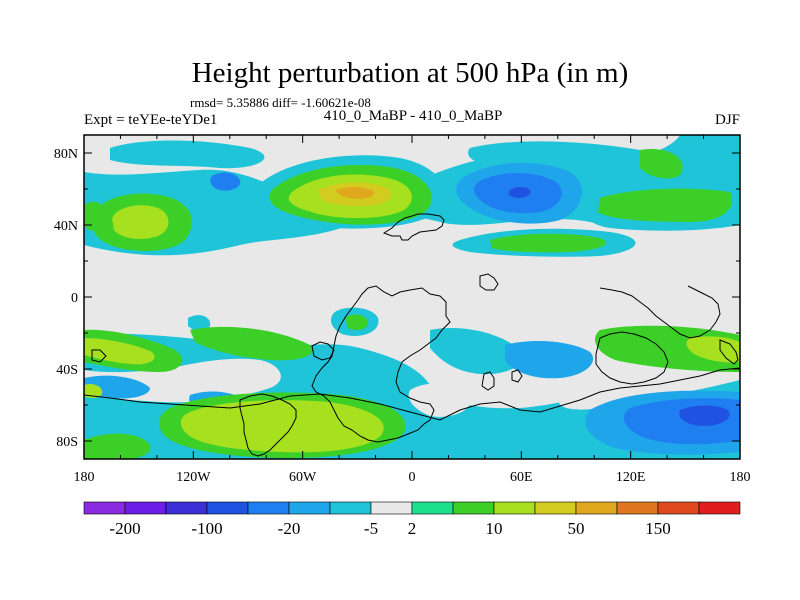 The width and height of the screenshot is (800, 600). I want to click on contour-yellowgreen-north-pacific, so click(140, 222).